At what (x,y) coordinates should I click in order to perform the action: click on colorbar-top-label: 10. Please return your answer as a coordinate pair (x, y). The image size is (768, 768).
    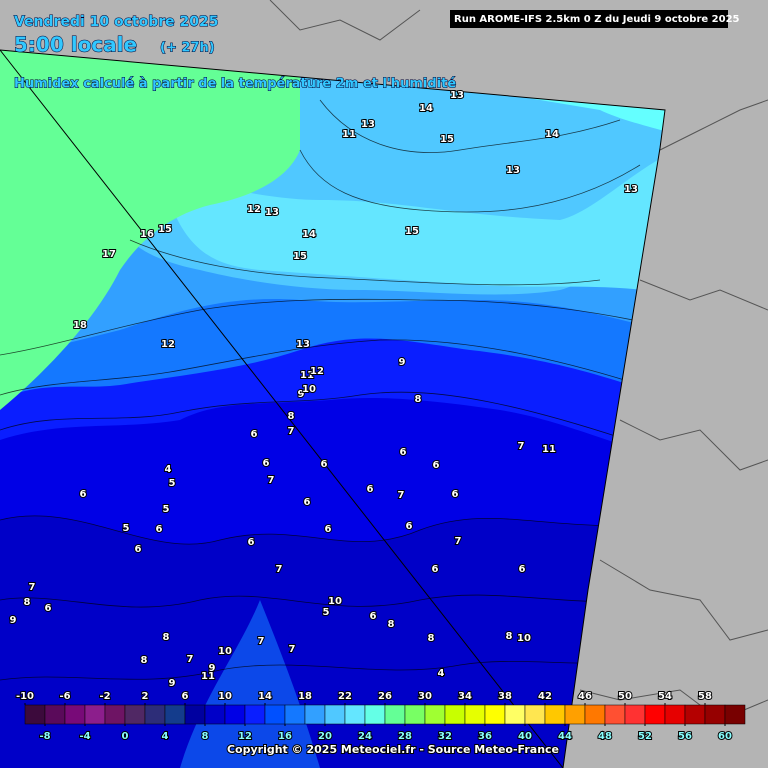
    Looking at the image, I should click on (225, 696).